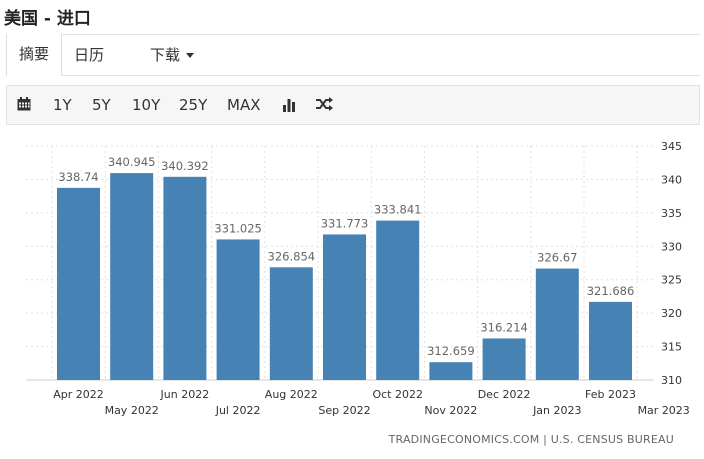  I want to click on bar-value-label: 312.659, so click(451, 351).